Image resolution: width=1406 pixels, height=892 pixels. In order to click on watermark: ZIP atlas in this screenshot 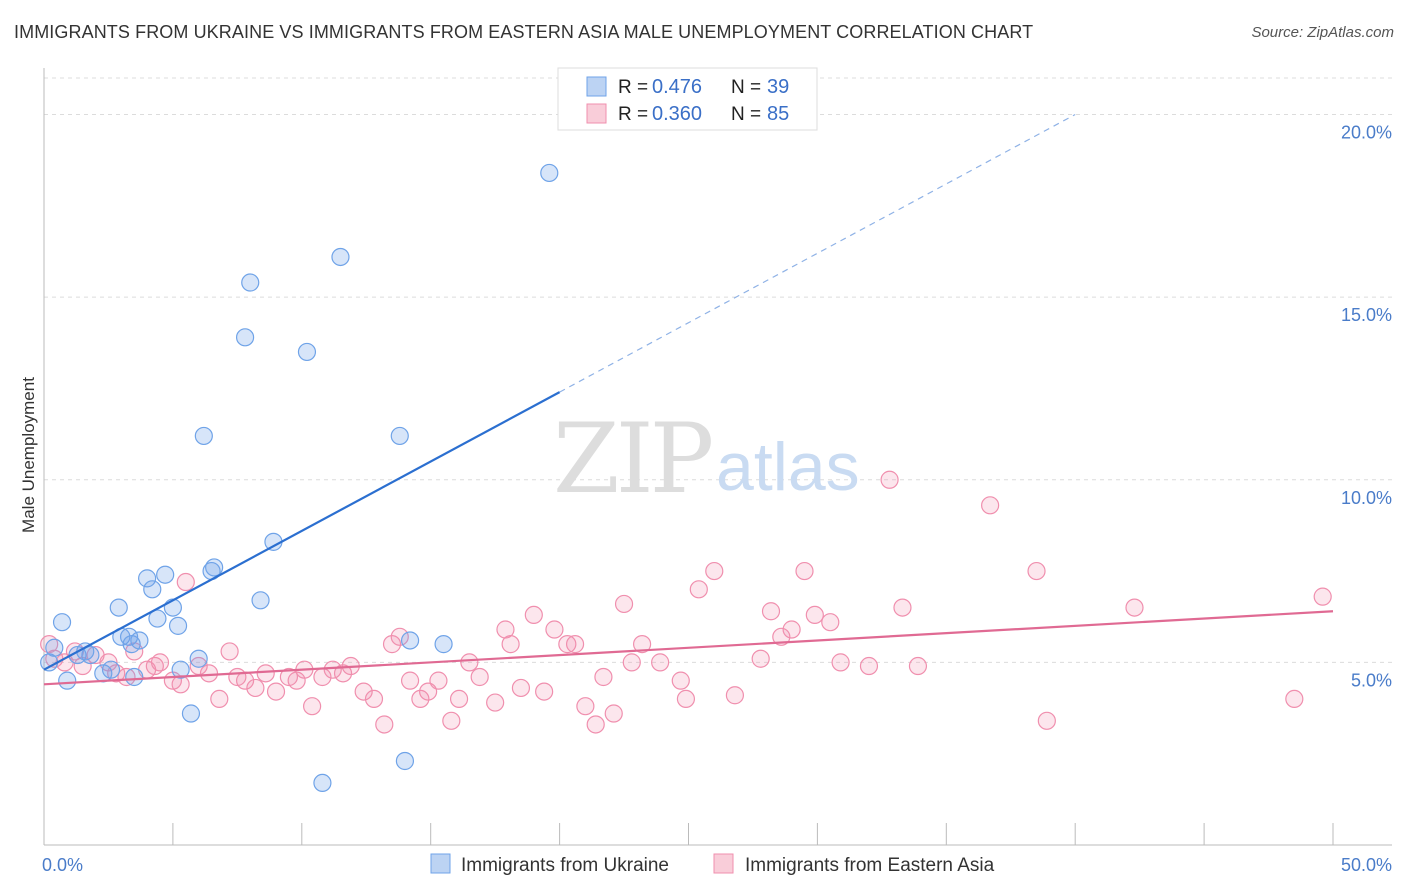, I will do `click(706, 459)`.